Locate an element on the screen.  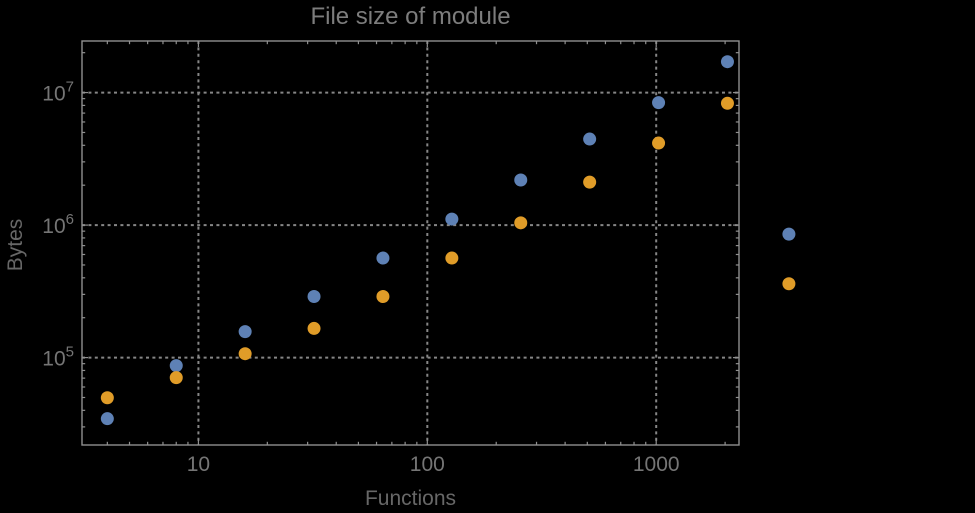
y-axis-label: Bytes is located at coordinates (15, 245).